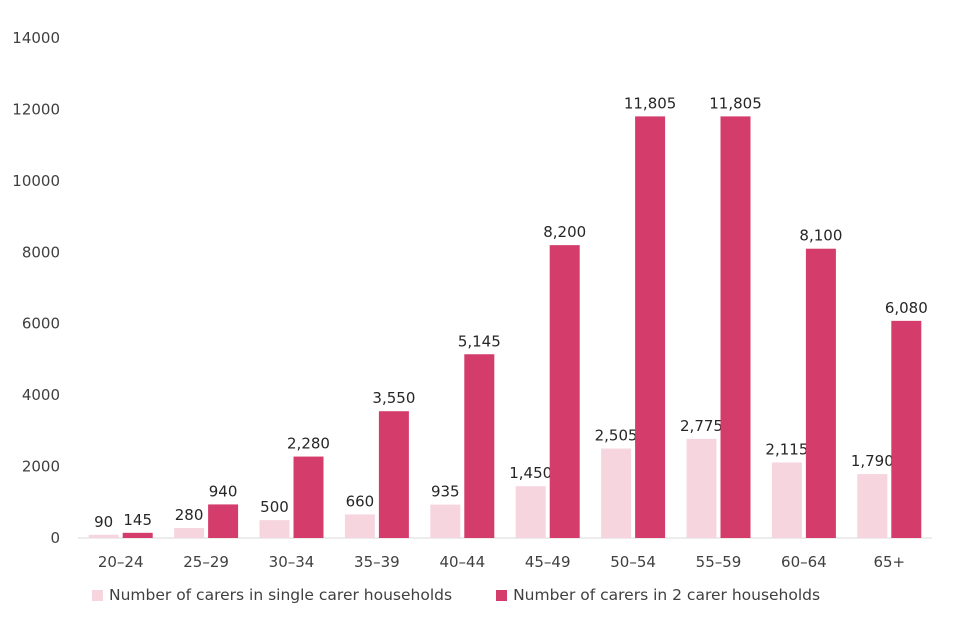  Describe the element at coordinates (393, 398) in the screenshot. I see `data-label: 3,550` at that location.